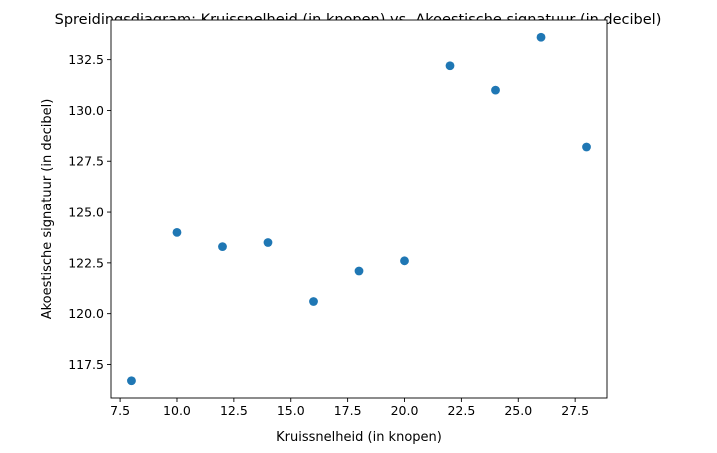 This screenshot has height=453, width=717. Describe the element at coordinates (234, 410) in the screenshot. I see `x-tick-label: 12.5` at that location.